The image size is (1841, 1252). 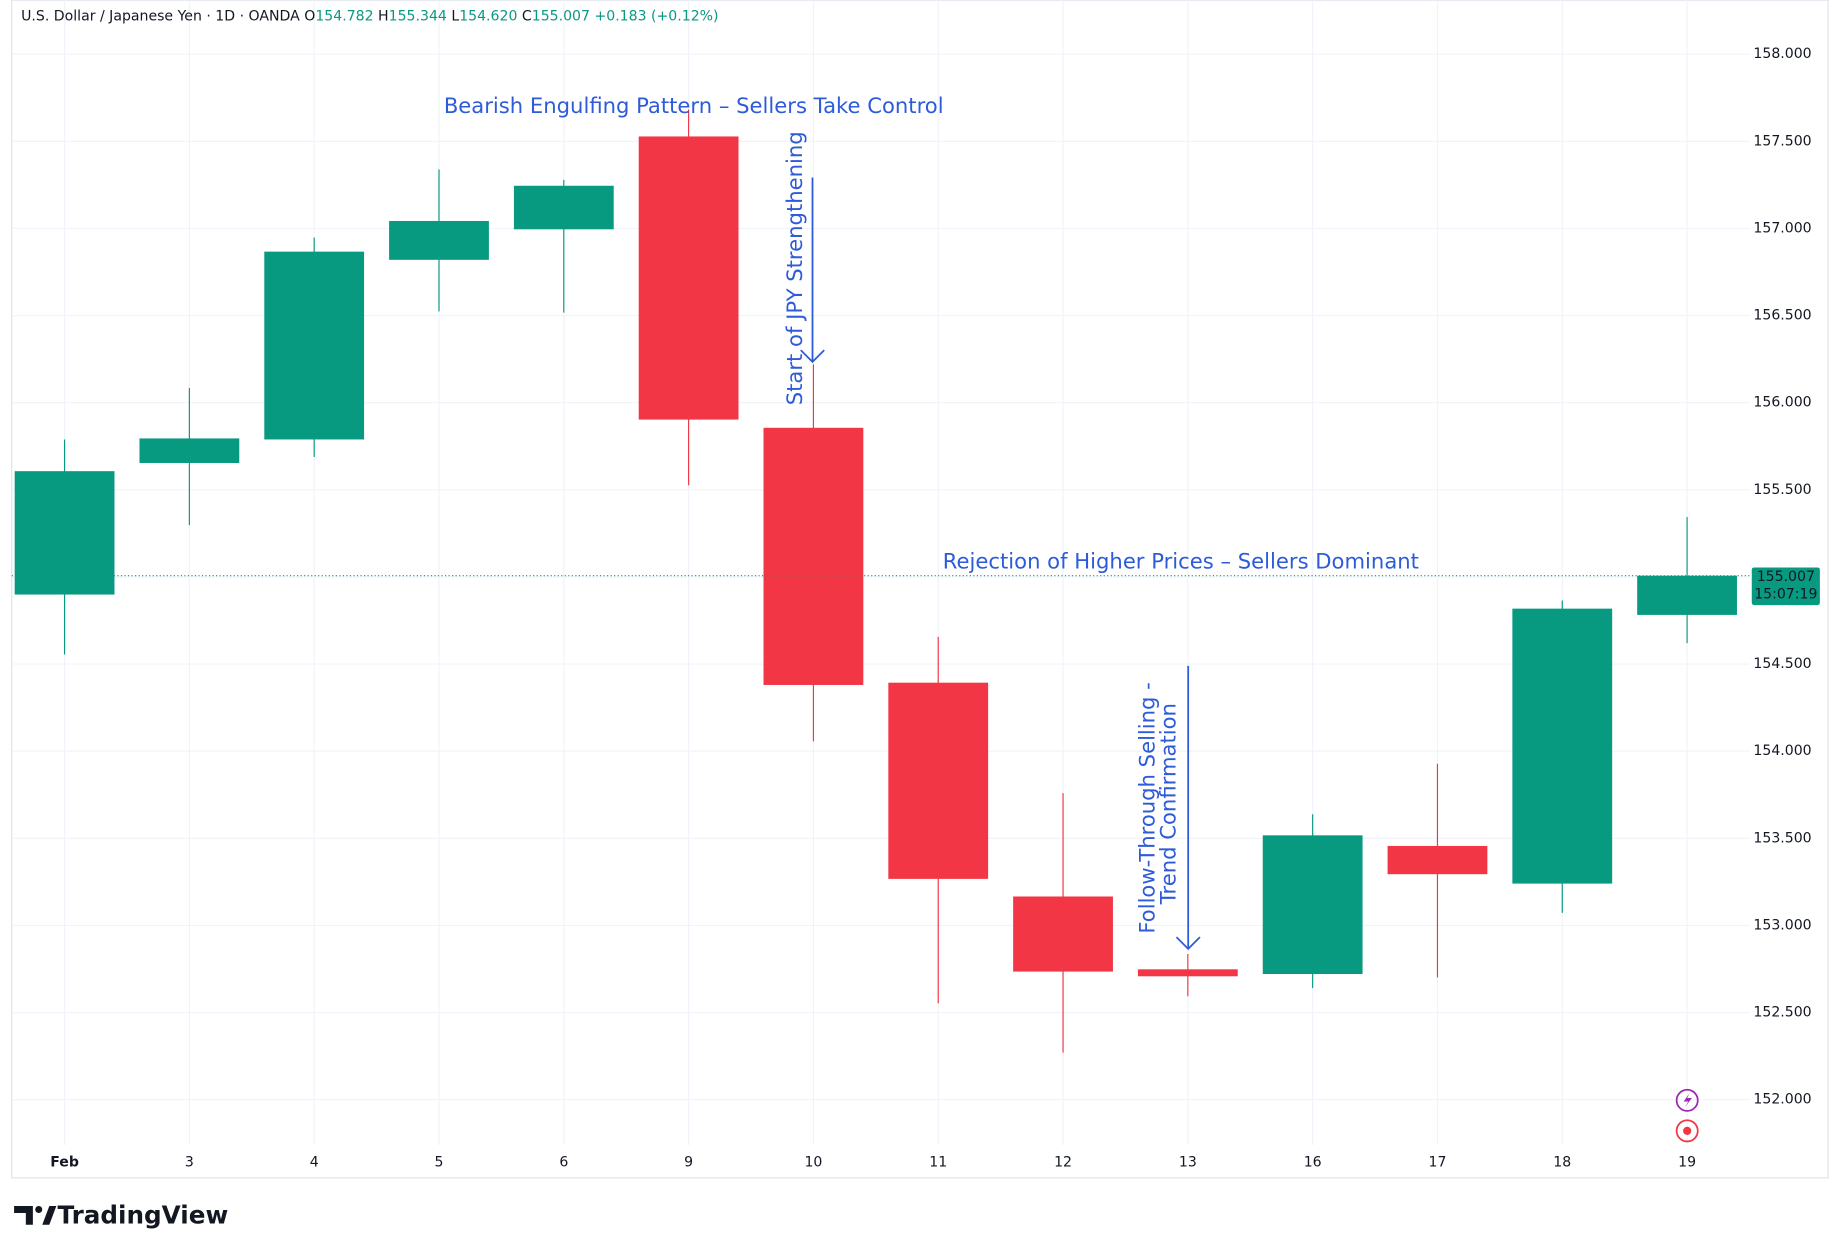 I want to click on icon-record, so click(x=1687, y=1131).